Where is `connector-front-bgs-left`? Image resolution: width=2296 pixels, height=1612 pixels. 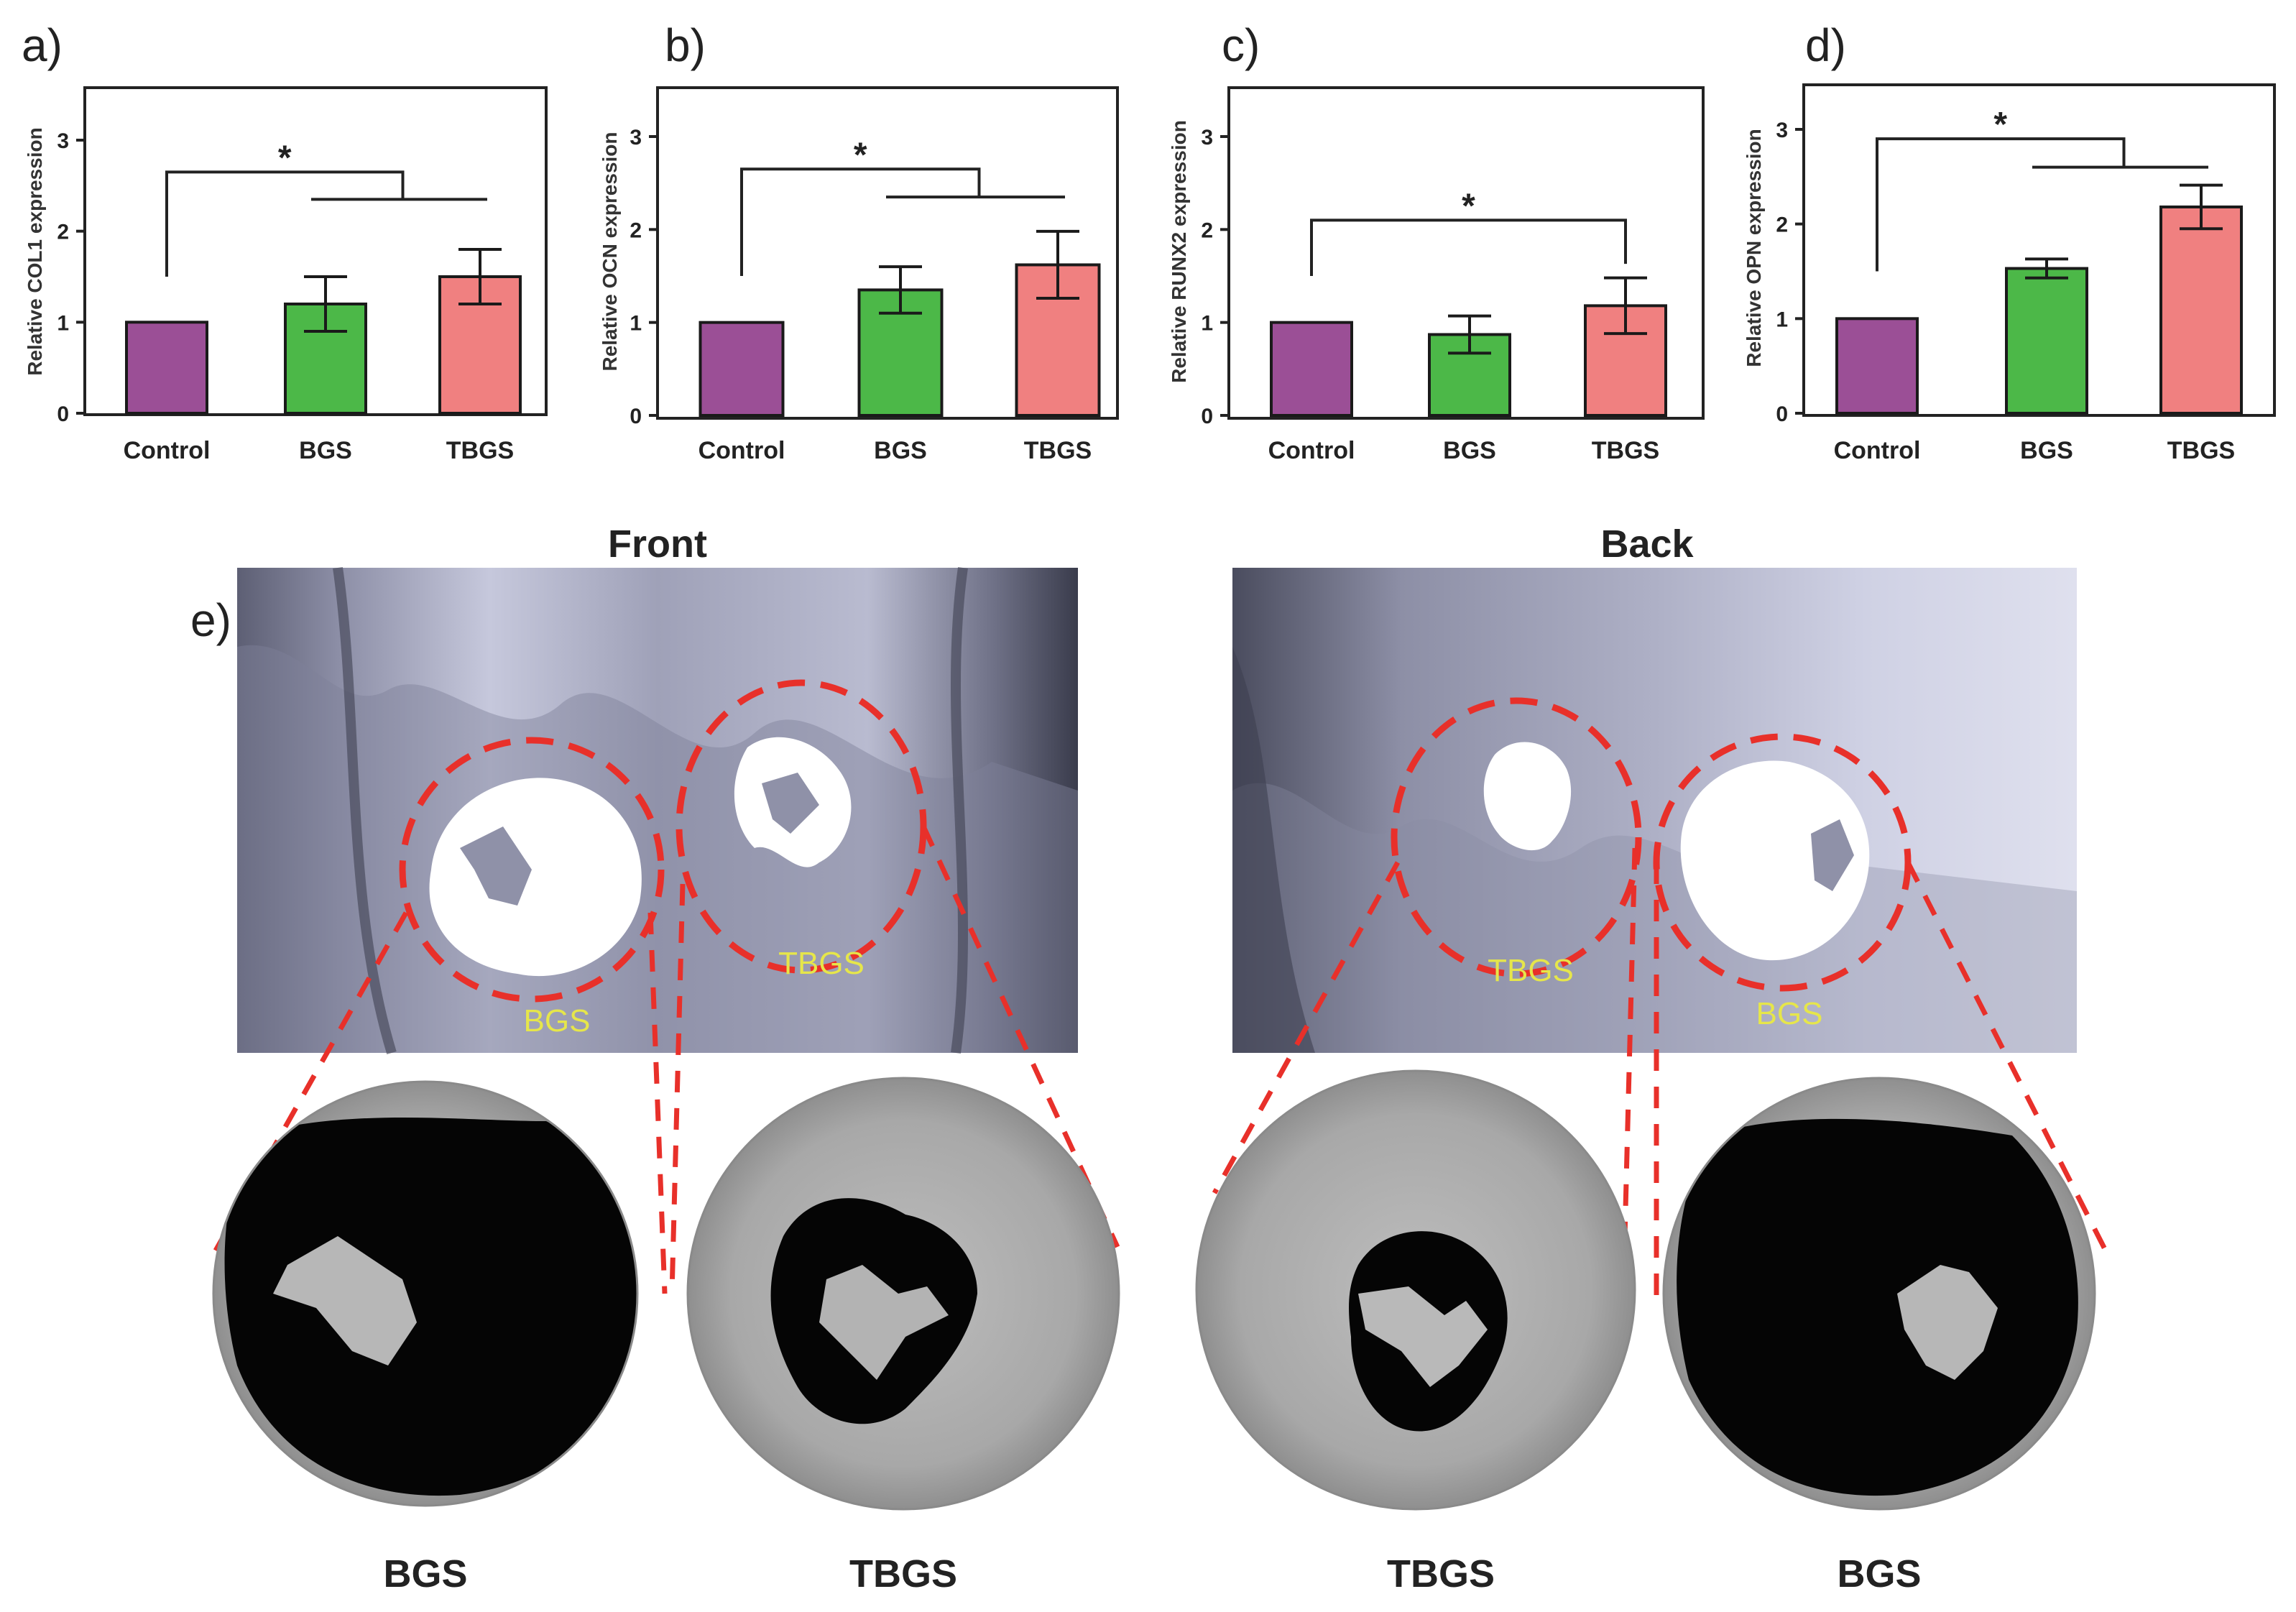 connector-front-bgs-left is located at coordinates (311, 1081).